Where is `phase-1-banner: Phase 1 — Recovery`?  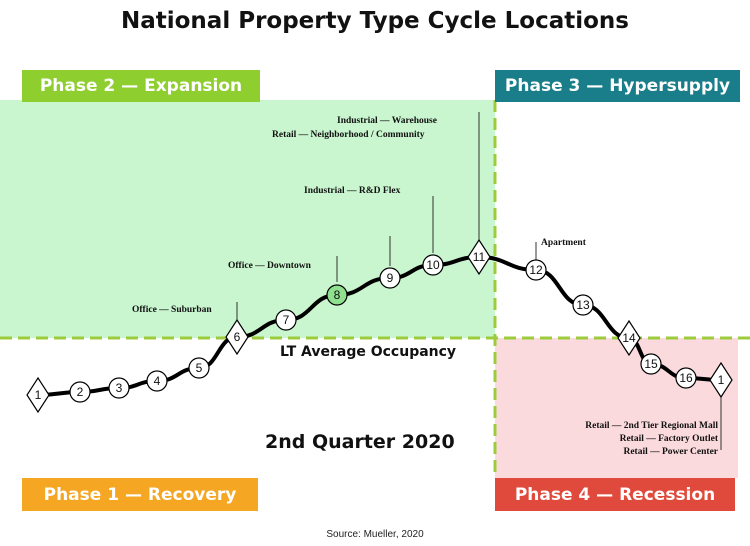
phase-1-banner: Phase 1 — Recovery is located at coordinates (140, 494).